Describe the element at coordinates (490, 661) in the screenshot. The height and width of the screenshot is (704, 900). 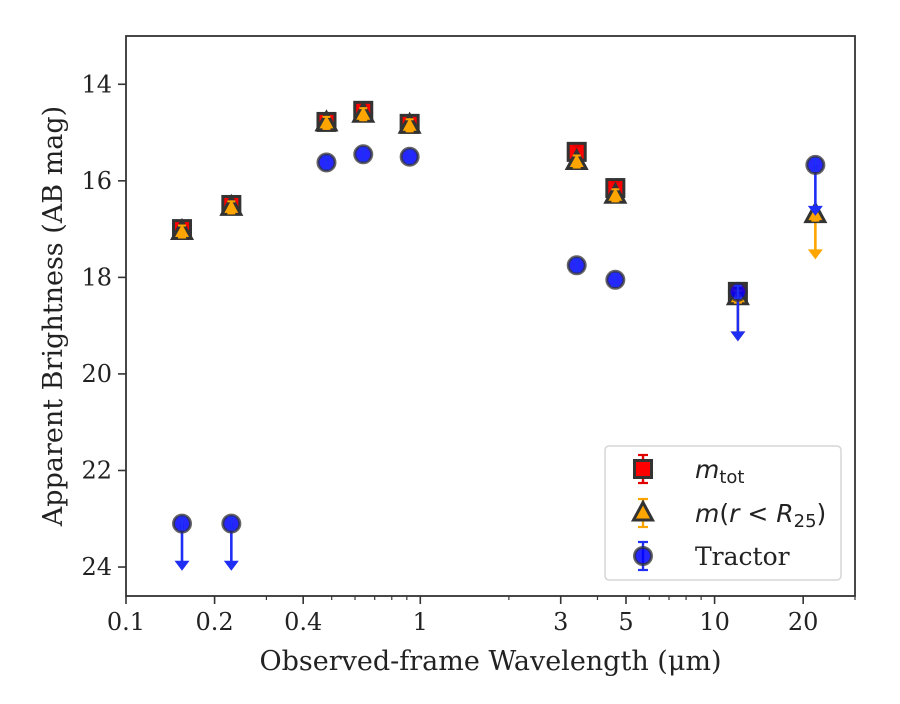
I see `x-axis-label: Observed-frame Wavelength (μm)` at that location.